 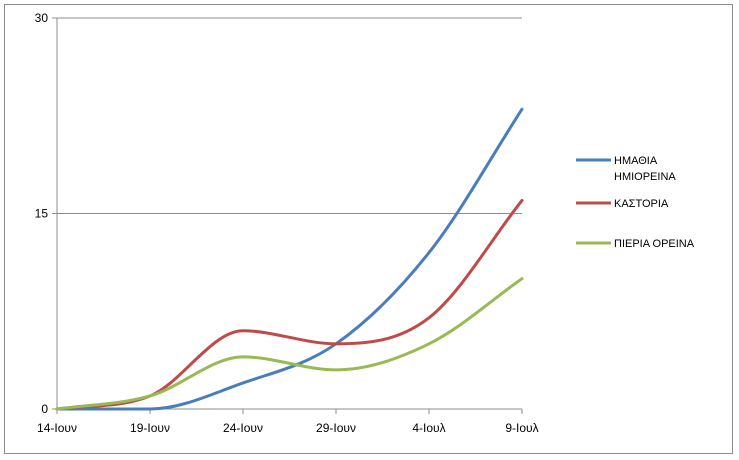 I want to click on x-tick-label: 4-Ιουλ, so click(x=428, y=428).